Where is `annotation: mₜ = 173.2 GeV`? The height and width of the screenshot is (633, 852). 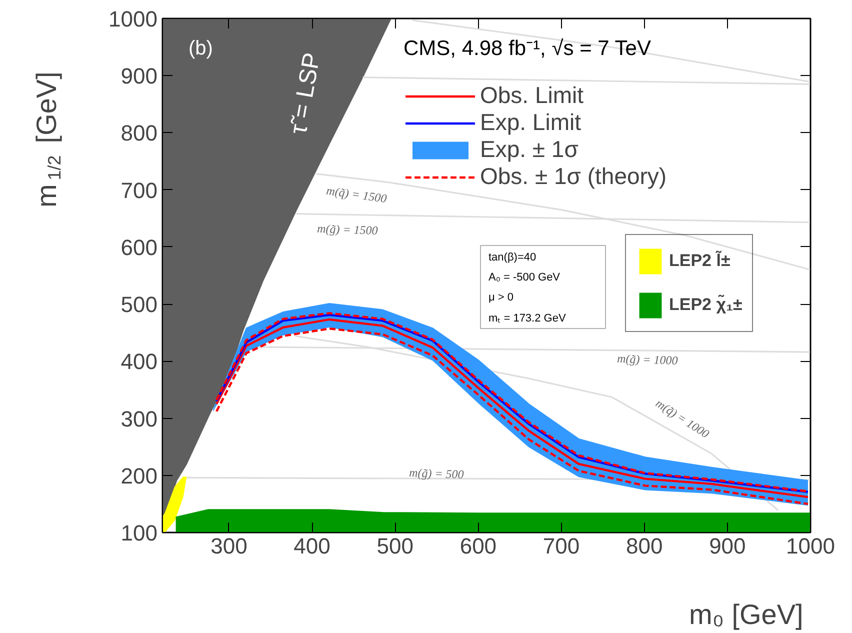 annotation: mₜ = 173.2 GeV is located at coordinates (527, 318).